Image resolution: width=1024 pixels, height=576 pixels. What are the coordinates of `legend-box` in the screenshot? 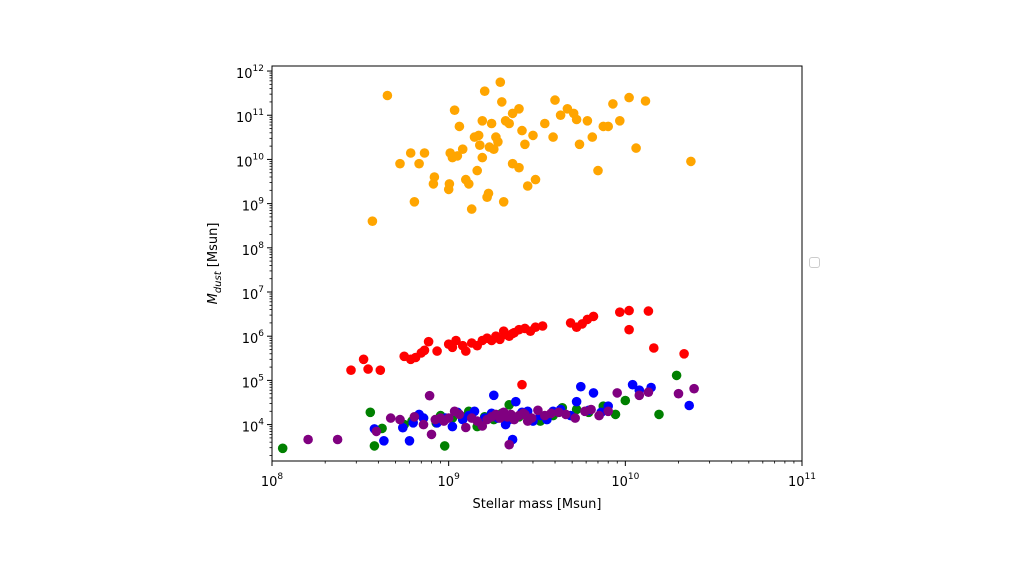 It's located at (814, 262).